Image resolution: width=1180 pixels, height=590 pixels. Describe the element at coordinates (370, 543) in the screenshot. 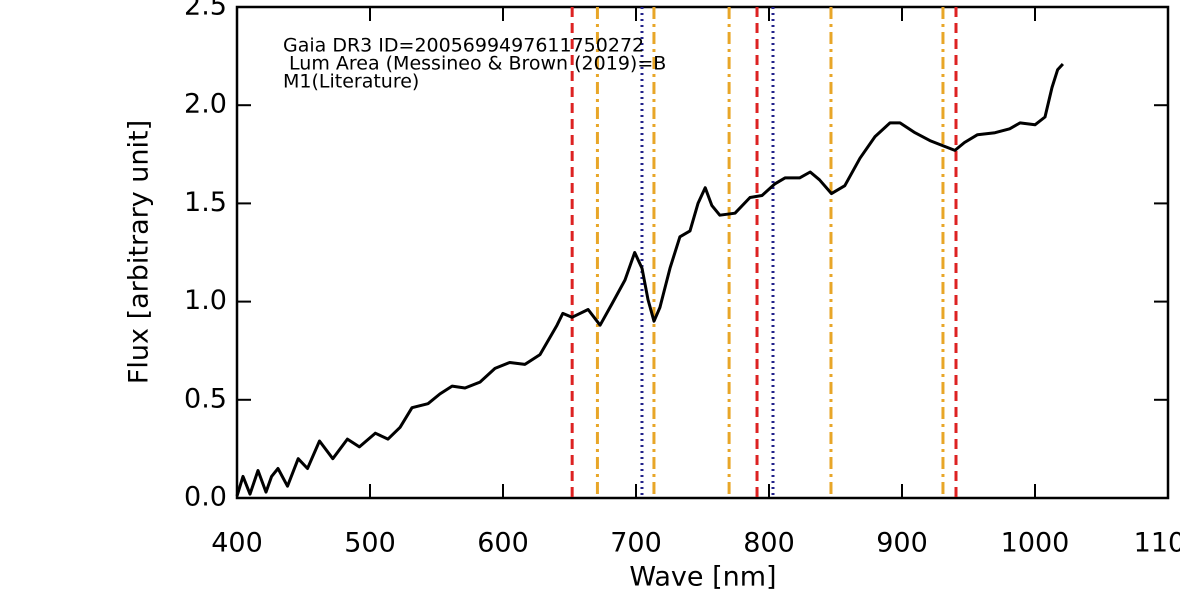

I see `x-tick-label: 500` at that location.